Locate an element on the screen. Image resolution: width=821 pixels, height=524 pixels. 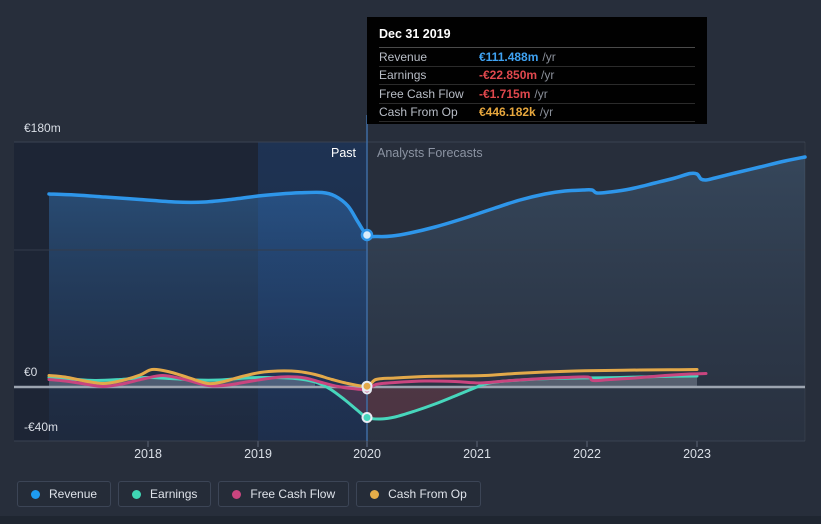
x-axis-label-2023: 2023 is located at coordinates (697, 454).